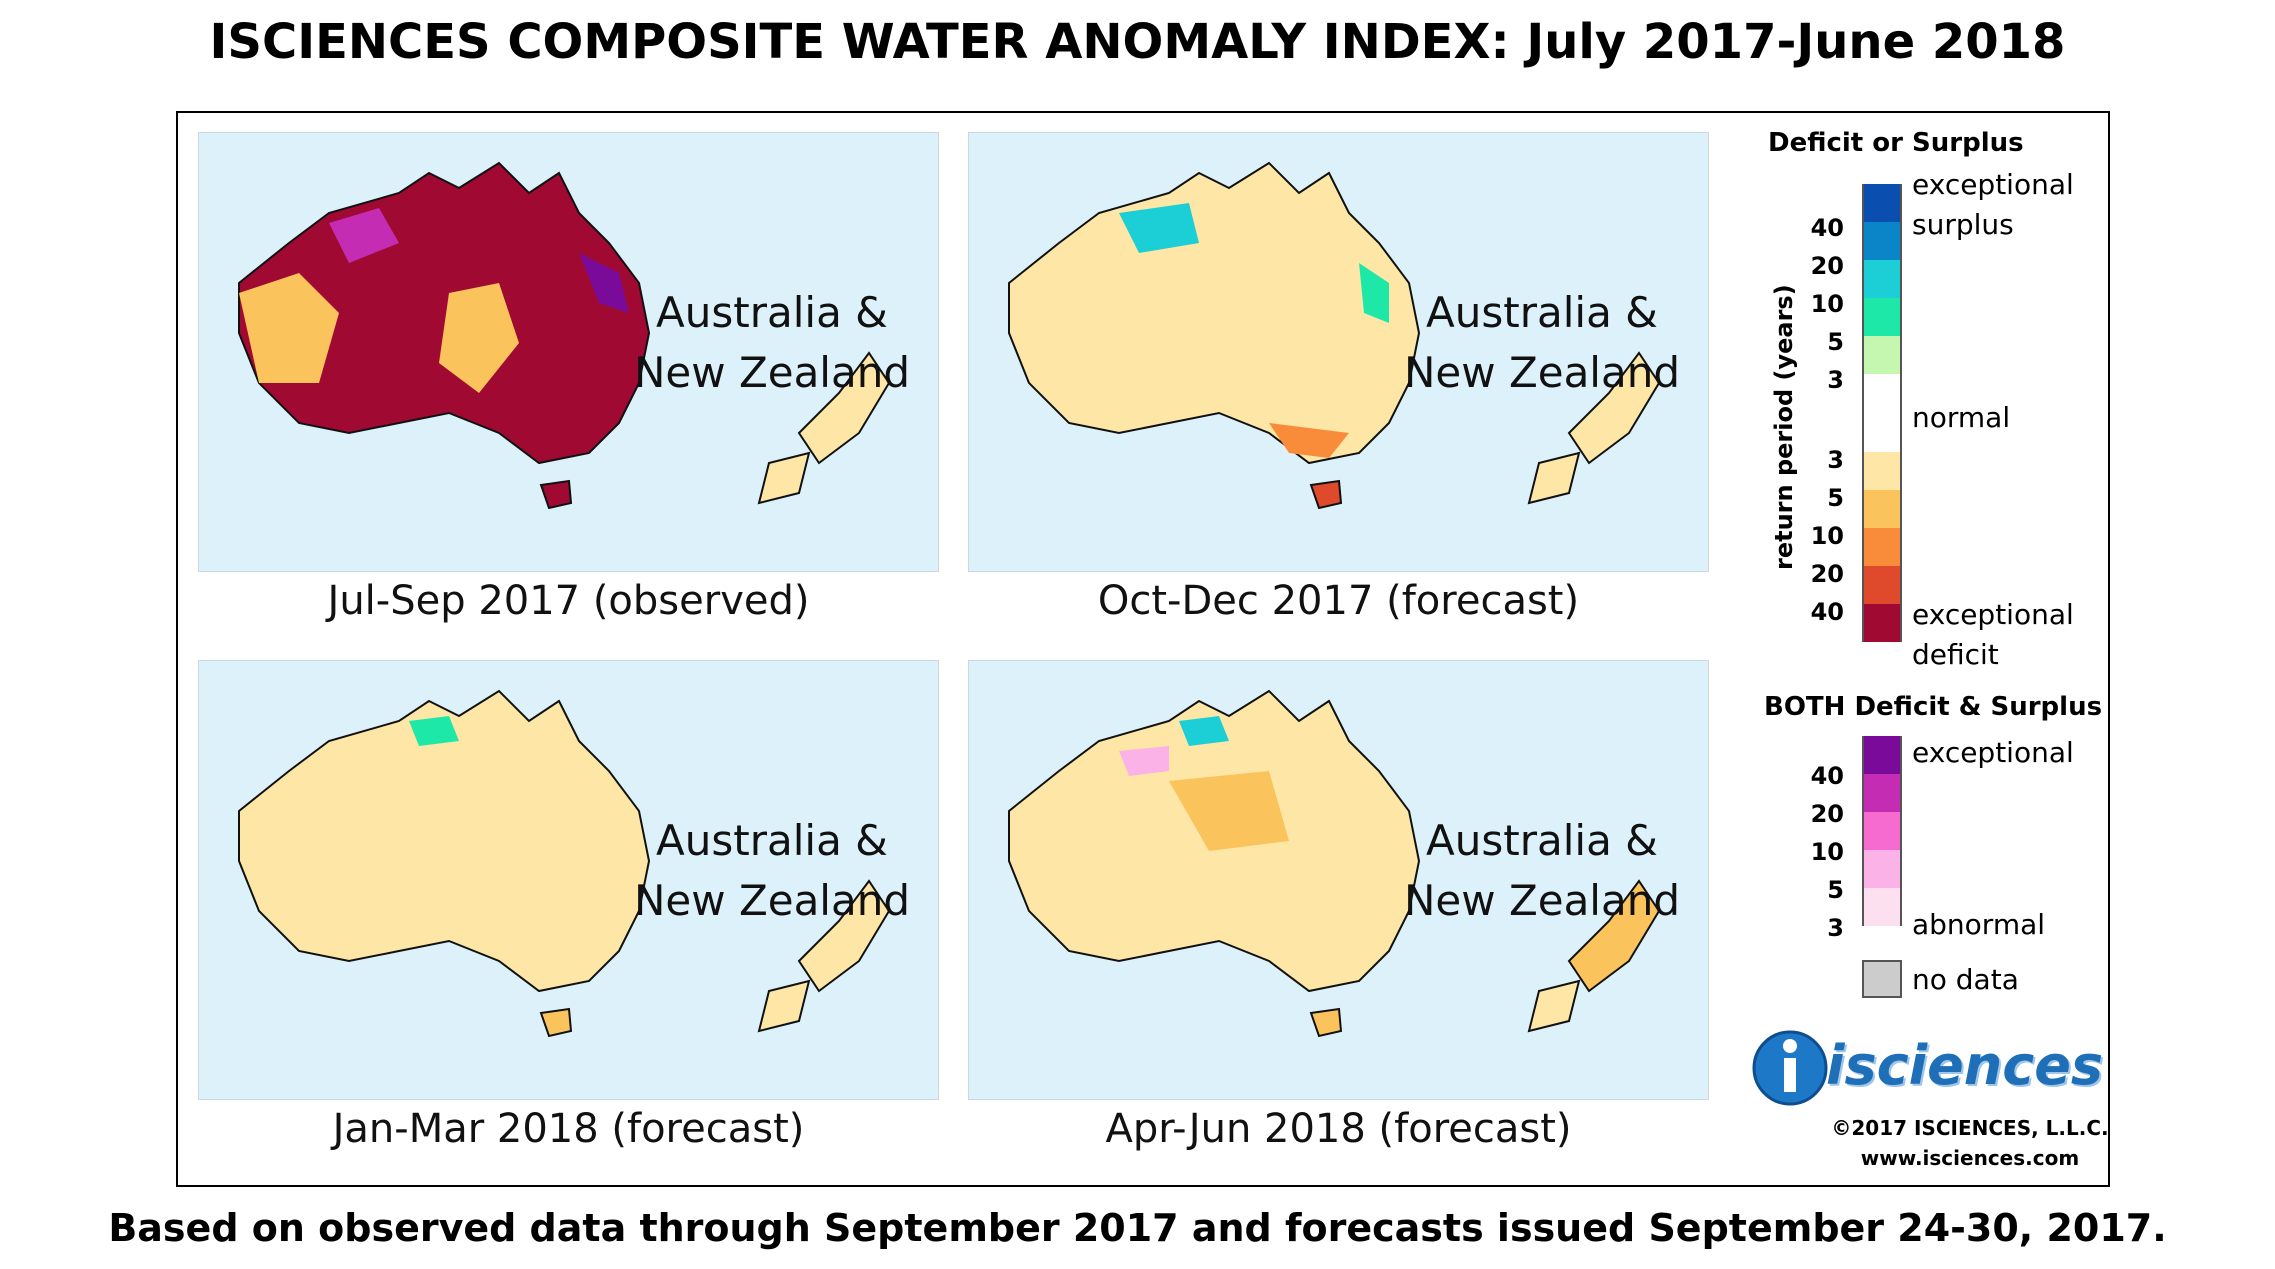  Describe the element at coordinates (1827, 266) in the screenshot. I see `surplus-tick-20: 20` at that location.